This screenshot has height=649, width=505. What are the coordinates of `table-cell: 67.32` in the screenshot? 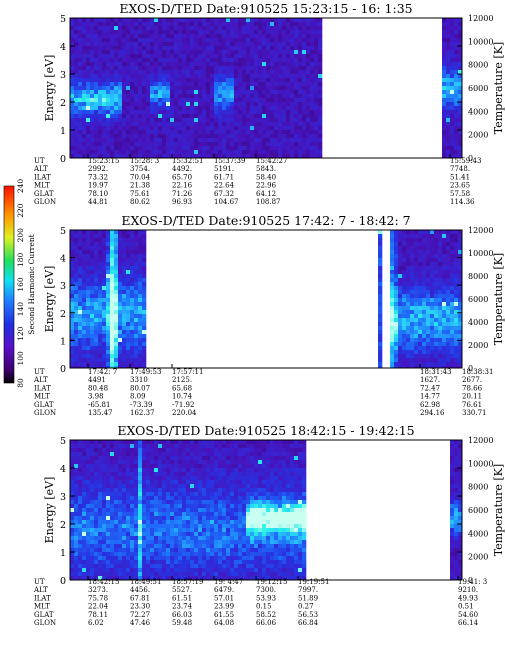 It's located at (224, 194).